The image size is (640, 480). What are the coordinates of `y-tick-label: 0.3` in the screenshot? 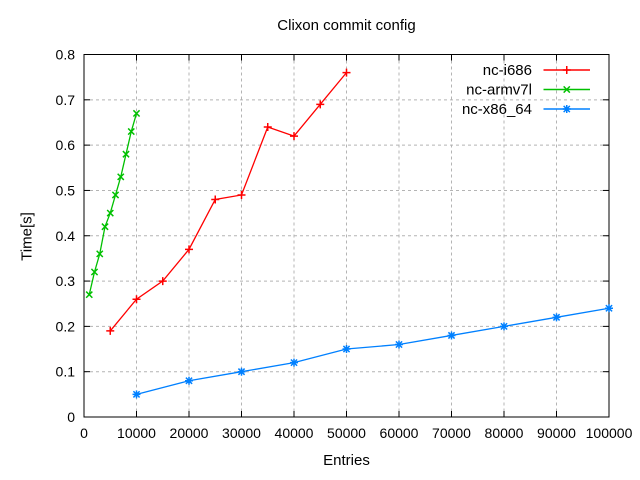 It's located at (66, 281).